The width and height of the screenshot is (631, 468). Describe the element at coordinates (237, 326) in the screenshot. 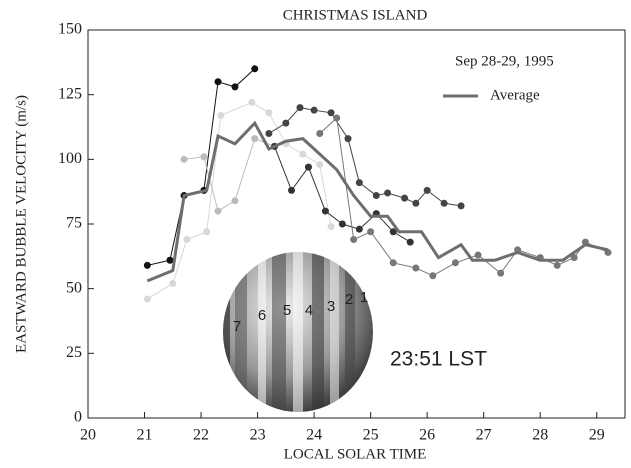

I see `inset-label: 7` at that location.